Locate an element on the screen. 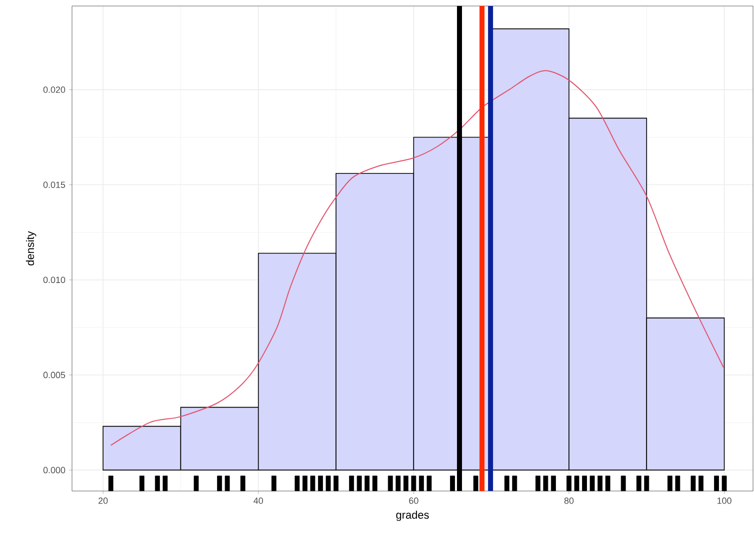  x-tick-label: 40 is located at coordinates (259, 501).